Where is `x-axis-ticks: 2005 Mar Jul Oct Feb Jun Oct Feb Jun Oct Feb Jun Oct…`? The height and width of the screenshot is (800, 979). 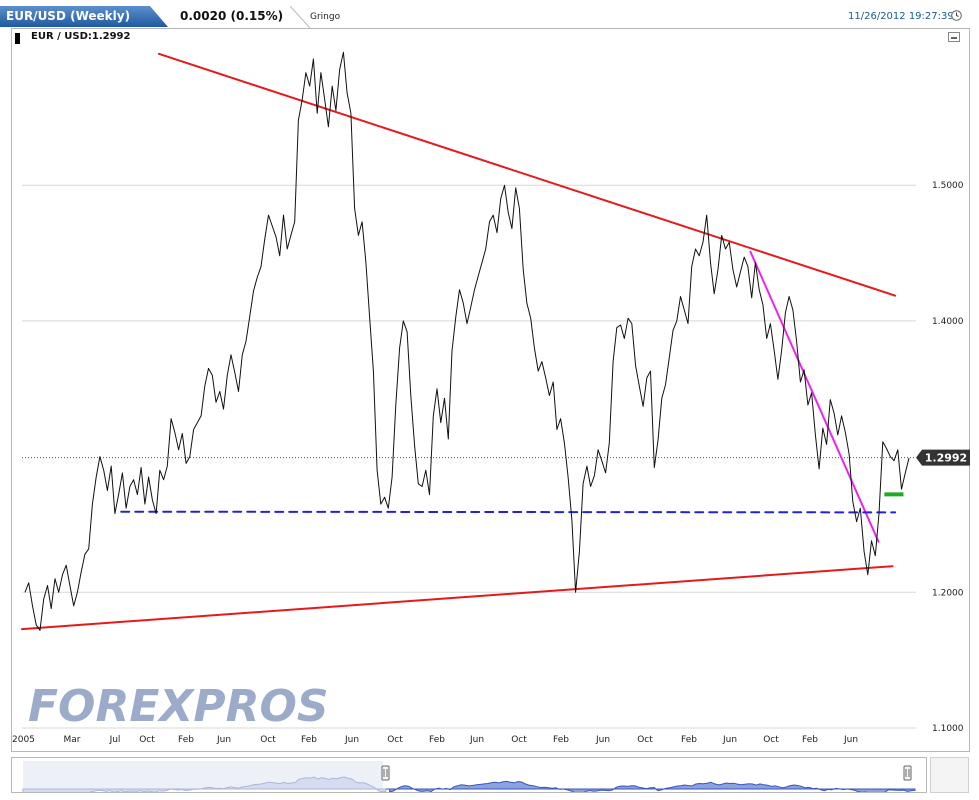
x-axis-ticks: 2005 Mar Jul Oct Feb Jun Oct Feb Jun Oct Feb Jun Oct… is located at coordinates (435, 740).